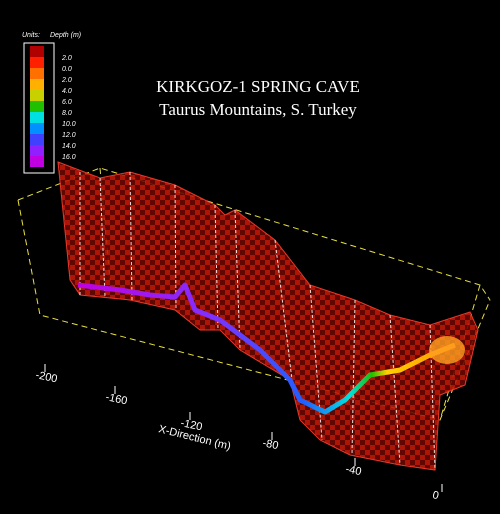 The image size is (500, 514). I want to click on legend-label: 16.0, so click(69, 157).